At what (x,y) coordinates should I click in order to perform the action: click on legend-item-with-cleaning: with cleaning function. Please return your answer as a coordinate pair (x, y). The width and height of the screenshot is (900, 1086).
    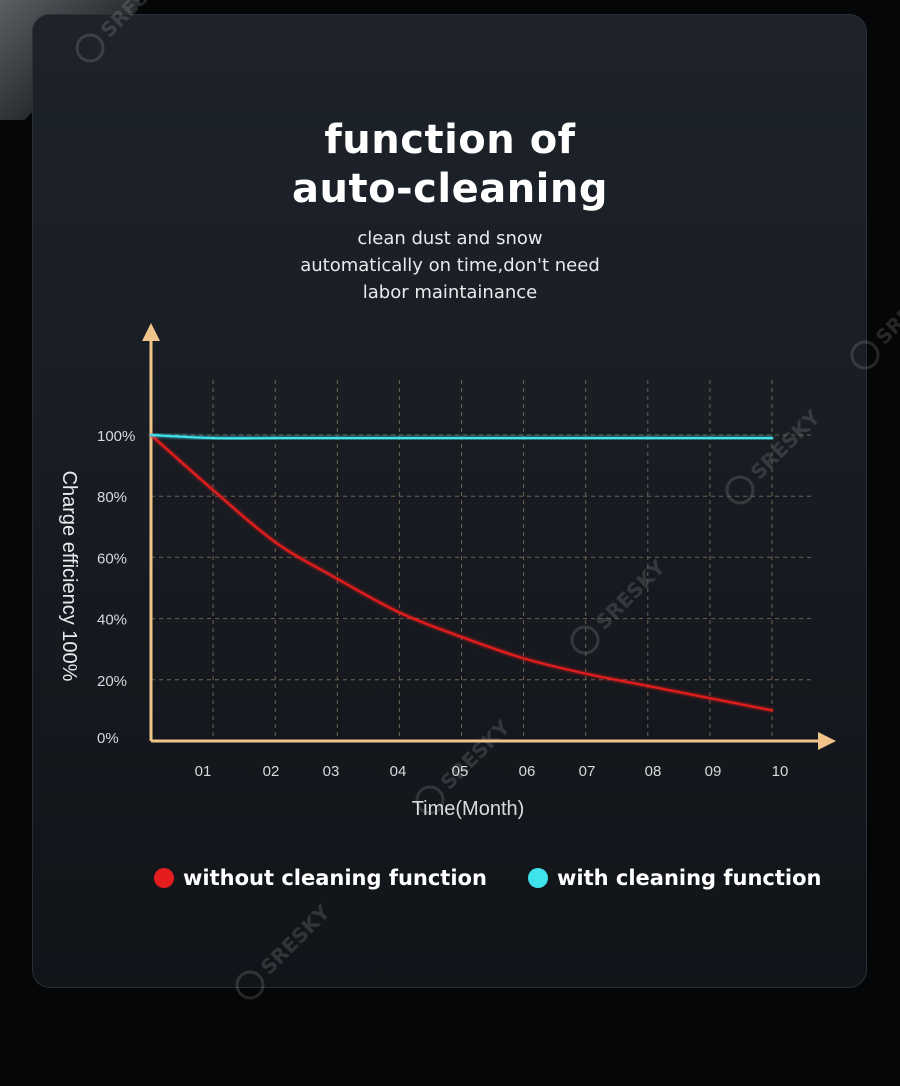
    Looking at the image, I should click on (675, 878).